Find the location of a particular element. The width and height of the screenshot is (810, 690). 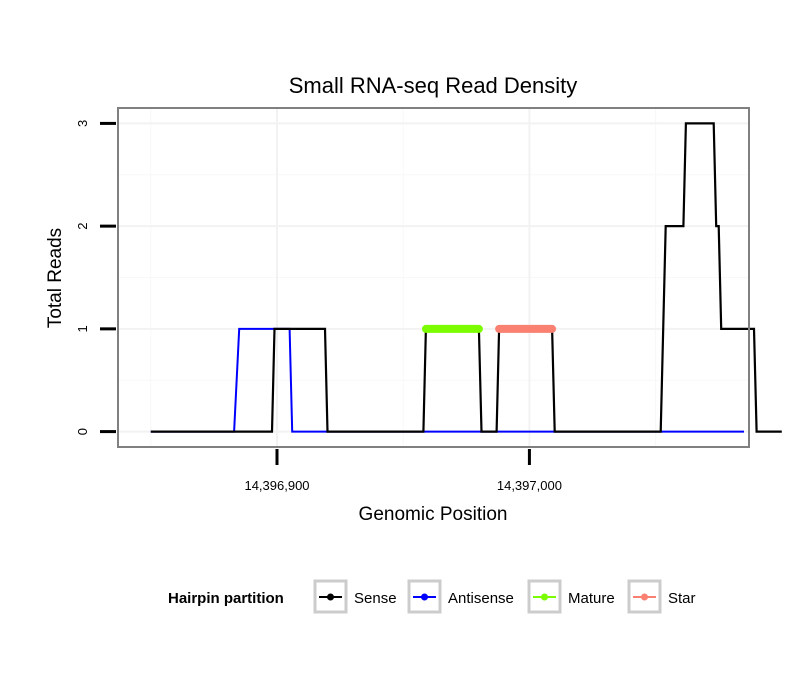

legend-item-antisense: Antisense is located at coordinates (460, 596).